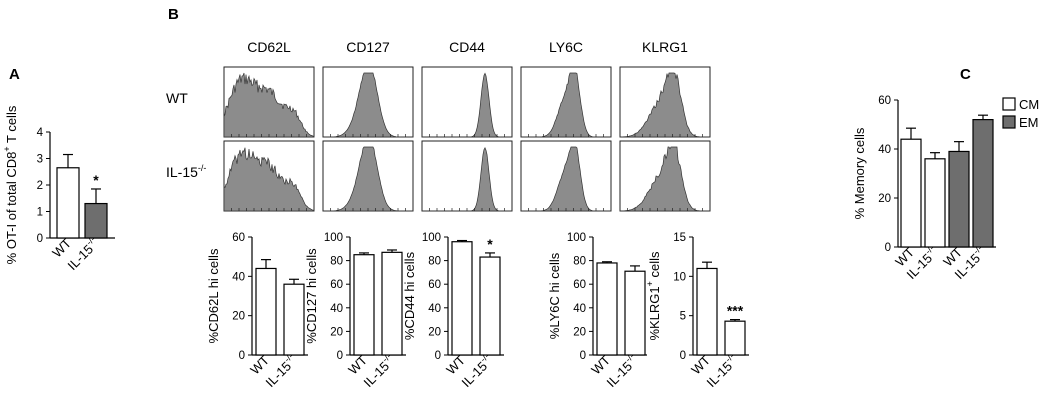 This screenshot has height=410, width=1050. I want to click on histogram-ly6c-il15, so click(566, 176).